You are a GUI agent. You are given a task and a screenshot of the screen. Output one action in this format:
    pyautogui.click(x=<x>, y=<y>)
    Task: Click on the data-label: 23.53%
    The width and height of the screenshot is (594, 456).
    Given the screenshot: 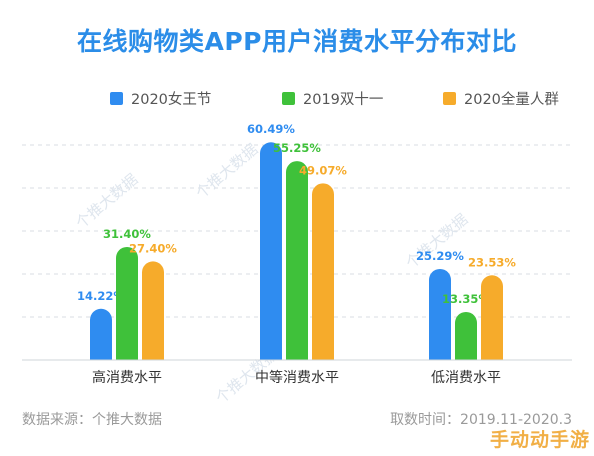 What is the action you would take?
    pyautogui.click(x=492, y=262)
    